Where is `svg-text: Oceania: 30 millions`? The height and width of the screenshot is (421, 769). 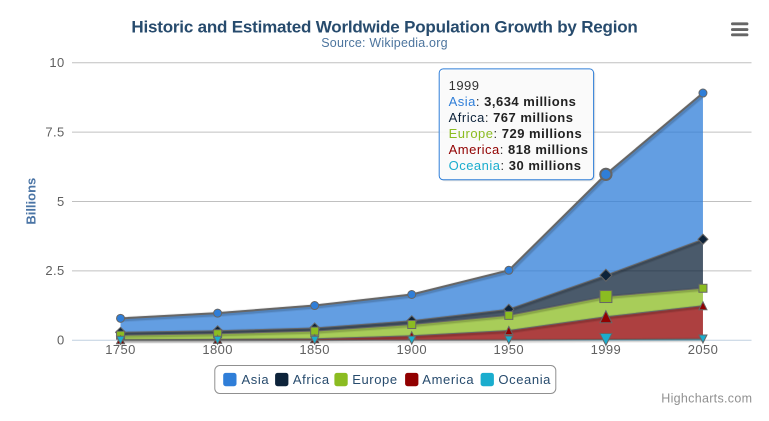 svg-text: Oceania: 30 millions is located at coordinates (515, 165).